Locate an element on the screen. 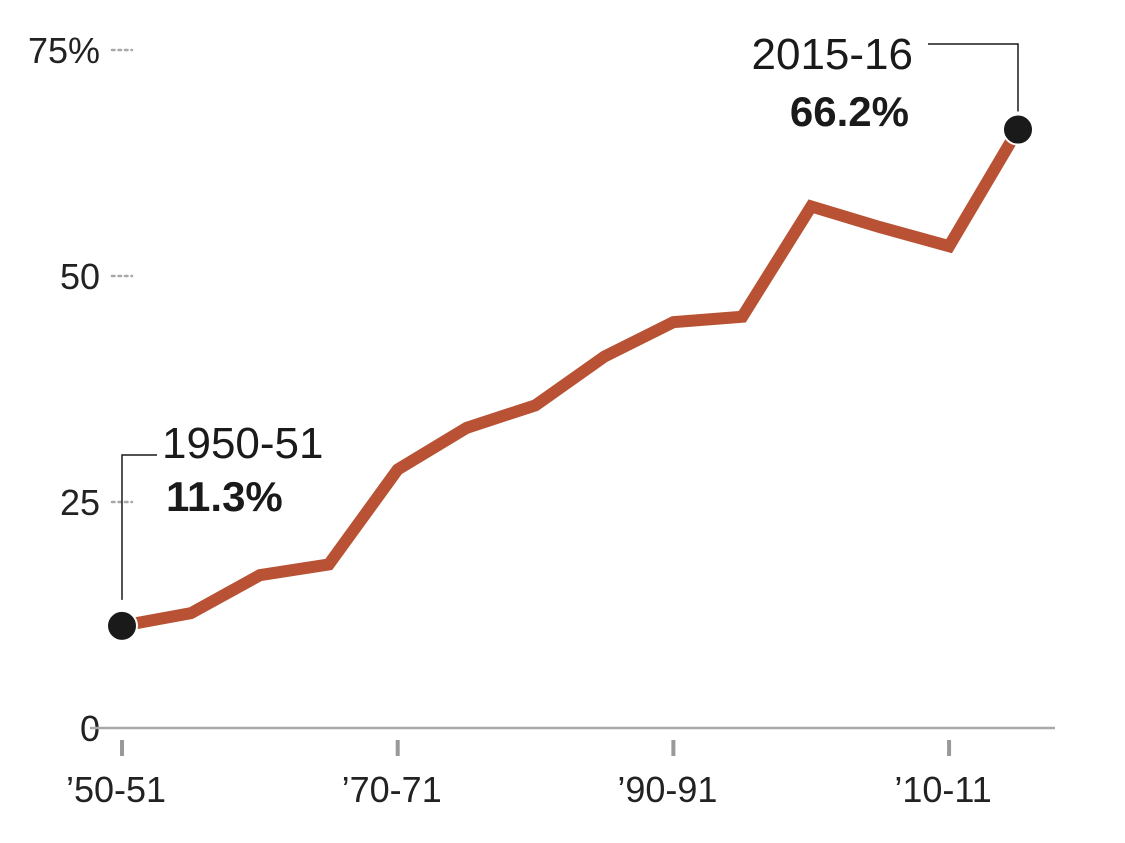  x-tick-label: ’10-11 is located at coordinates (942, 789).